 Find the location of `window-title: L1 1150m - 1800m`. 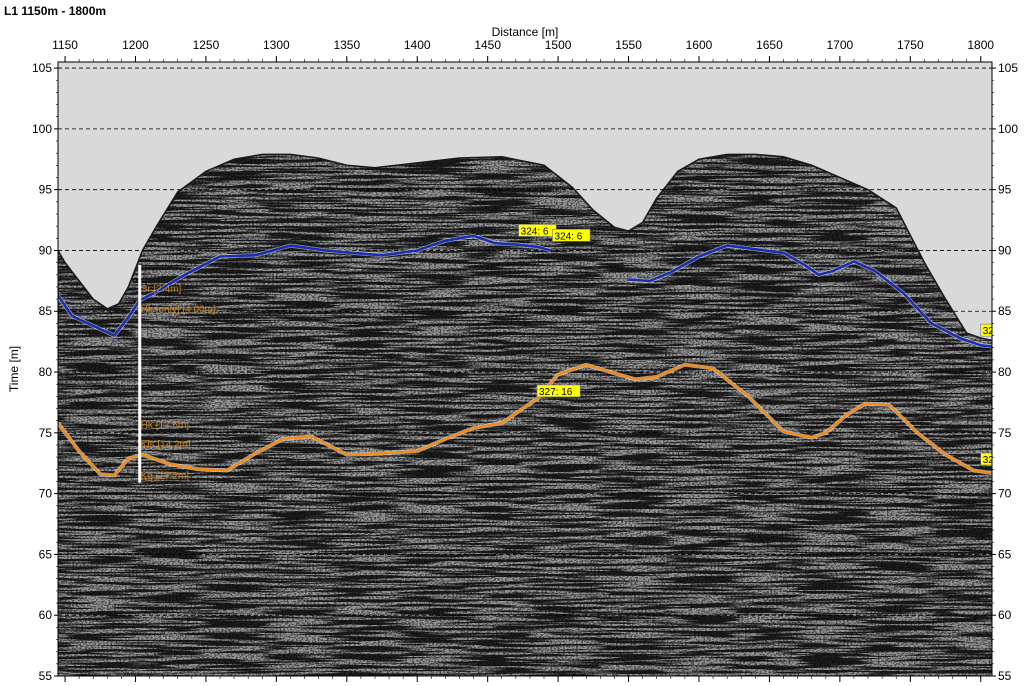

window-title: L1 1150m - 1800m is located at coordinates (55, 11).